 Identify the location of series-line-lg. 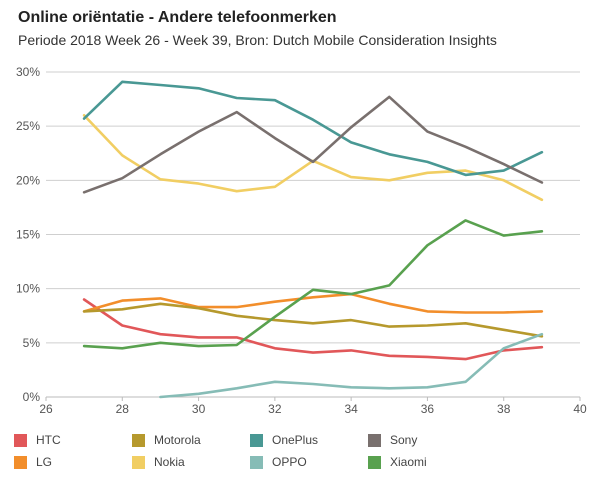
(313, 303).